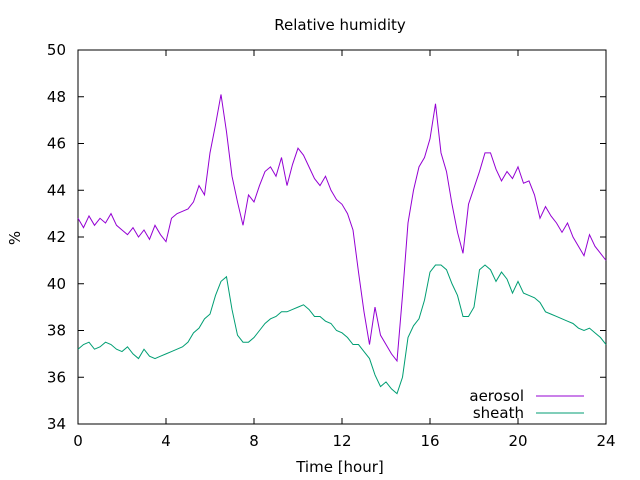 The height and width of the screenshot is (480, 640). Describe the element at coordinates (341, 441) in the screenshot. I see `x-tick-label: 12` at that location.